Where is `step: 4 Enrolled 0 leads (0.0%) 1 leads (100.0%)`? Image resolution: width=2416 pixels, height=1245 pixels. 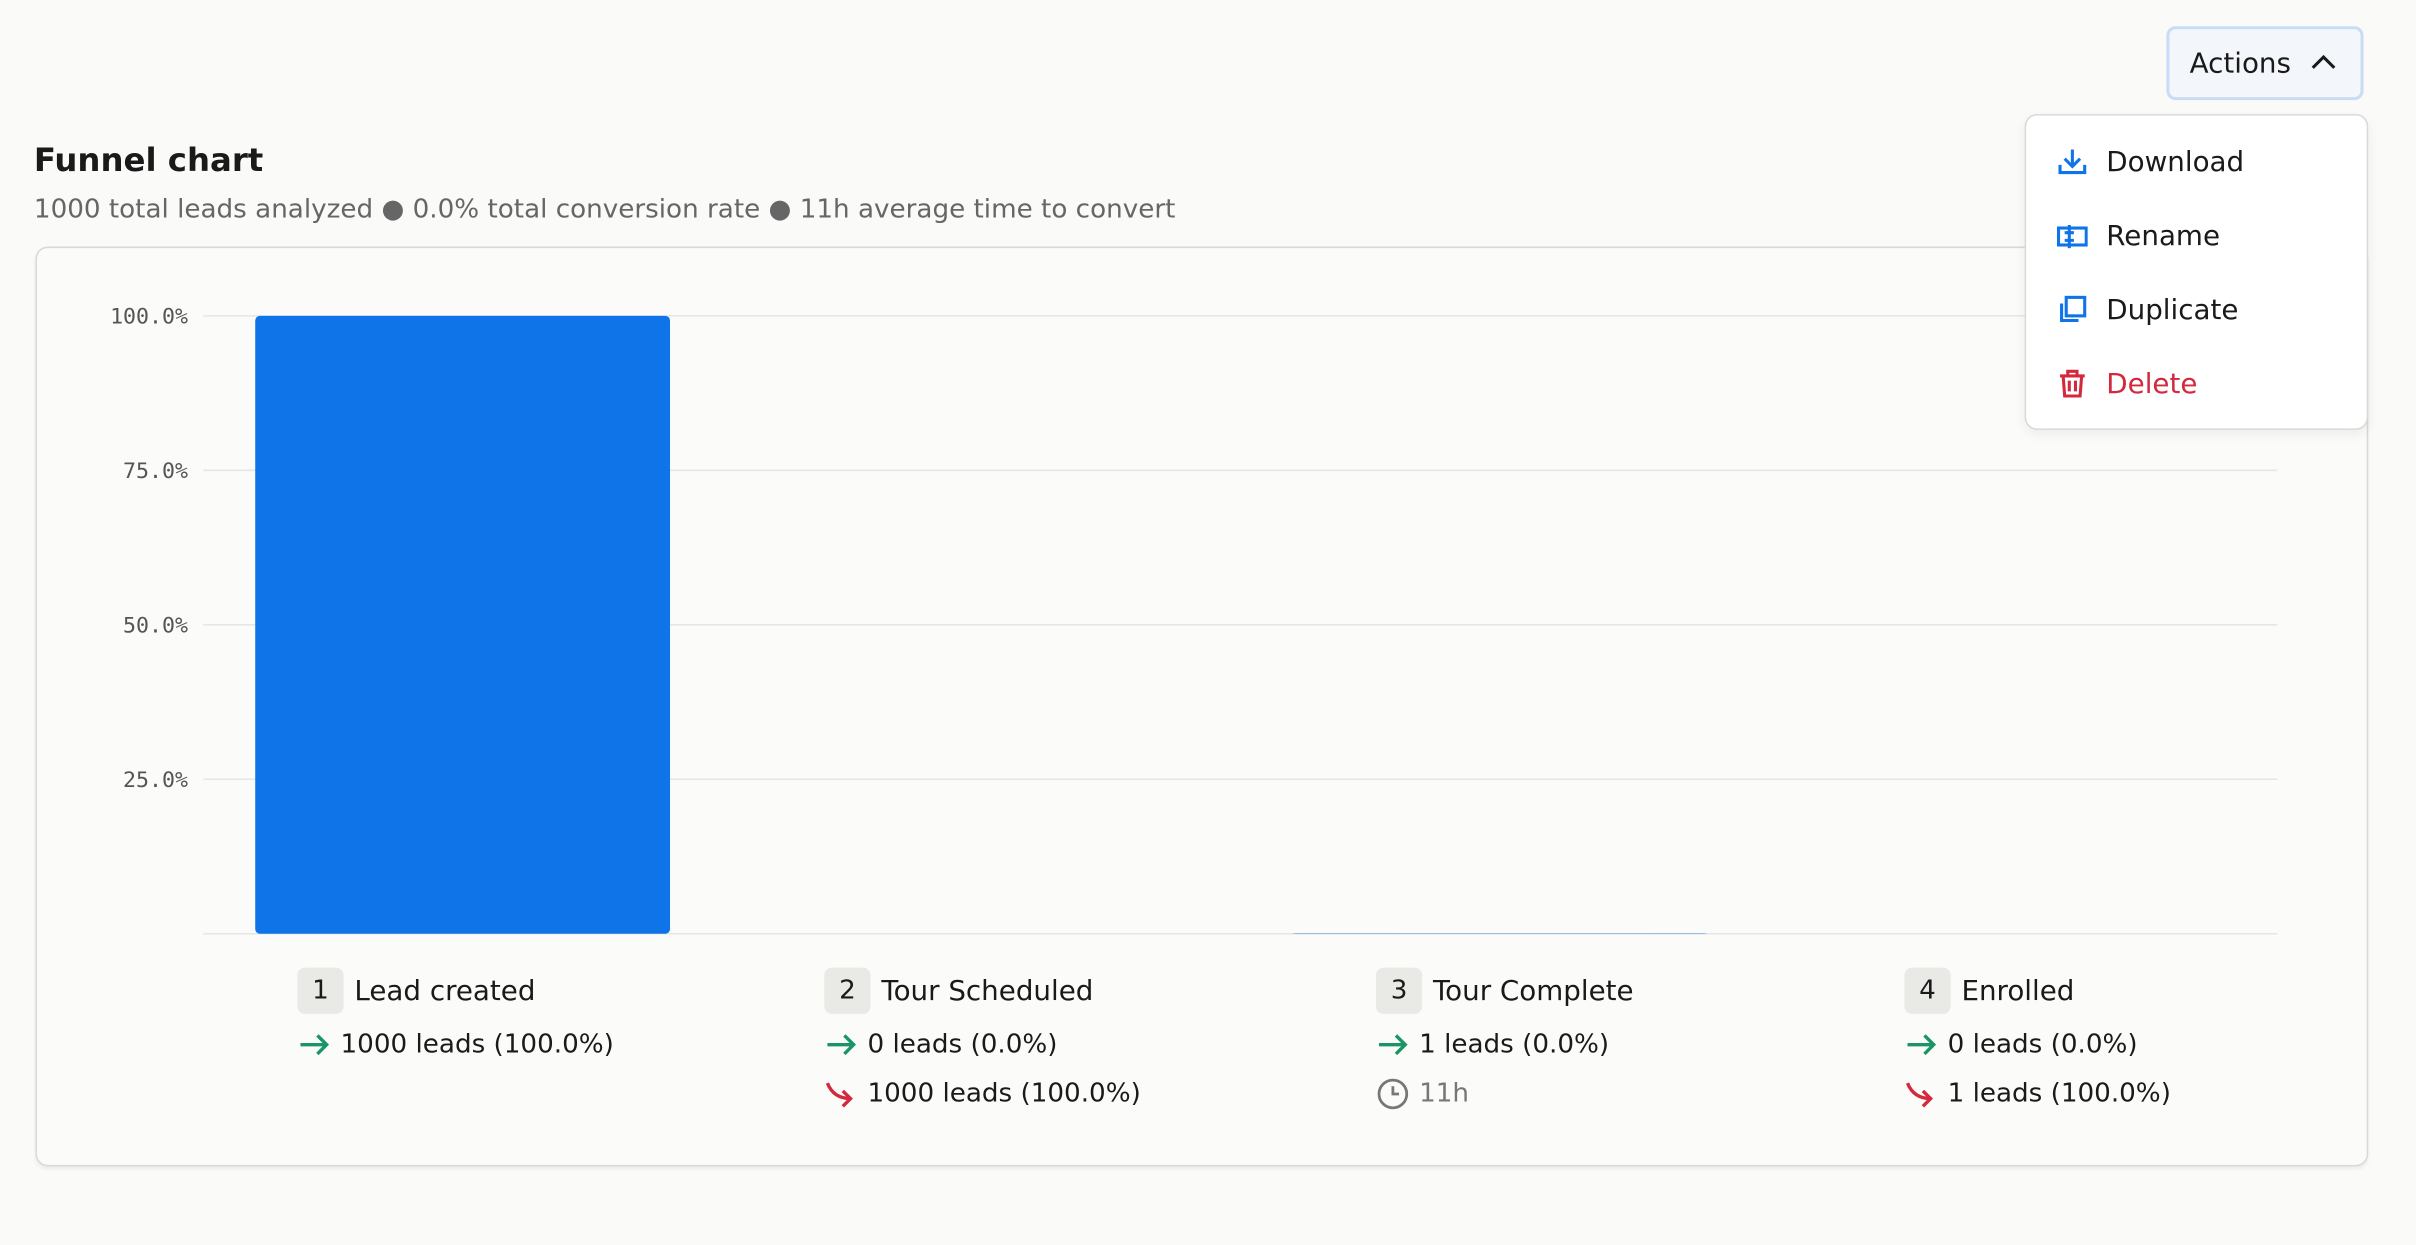
step: 4 Enrolled 0 leads (0.0%) 1 leads (100.0%) is located at coordinates (2037, 1038).